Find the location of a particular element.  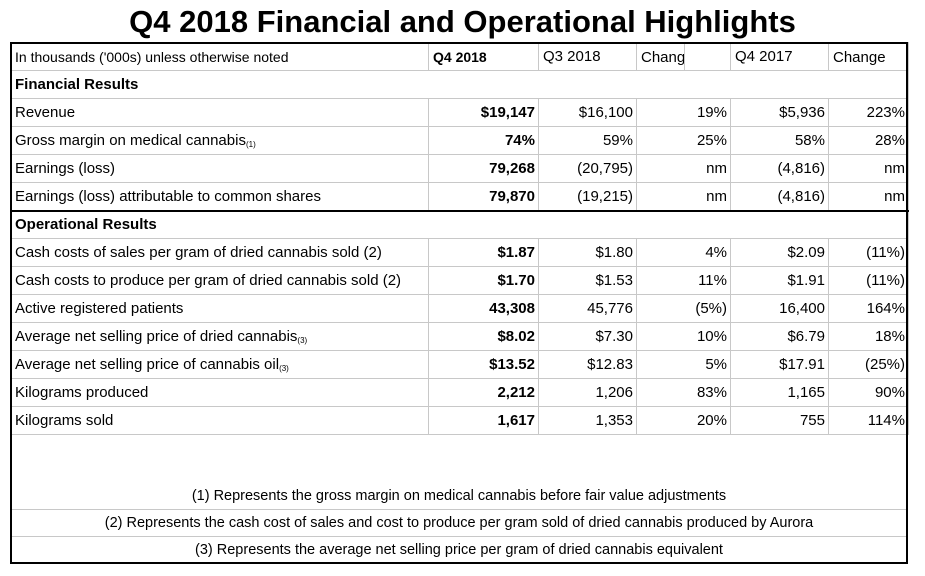

header-change-q4-line1: Change is located at coordinates (859, 57).